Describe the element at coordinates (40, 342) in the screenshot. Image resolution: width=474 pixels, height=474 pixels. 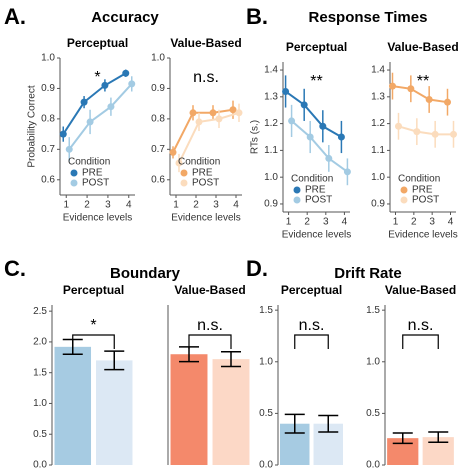
I see `y-tick-label: 2.0` at that location.